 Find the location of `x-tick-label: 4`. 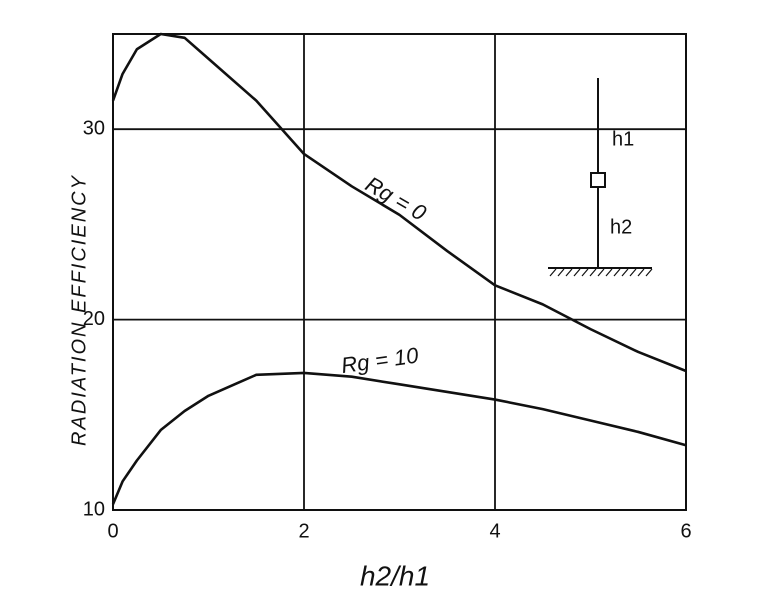

x-tick-label: 4 is located at coordinates (494, 531).